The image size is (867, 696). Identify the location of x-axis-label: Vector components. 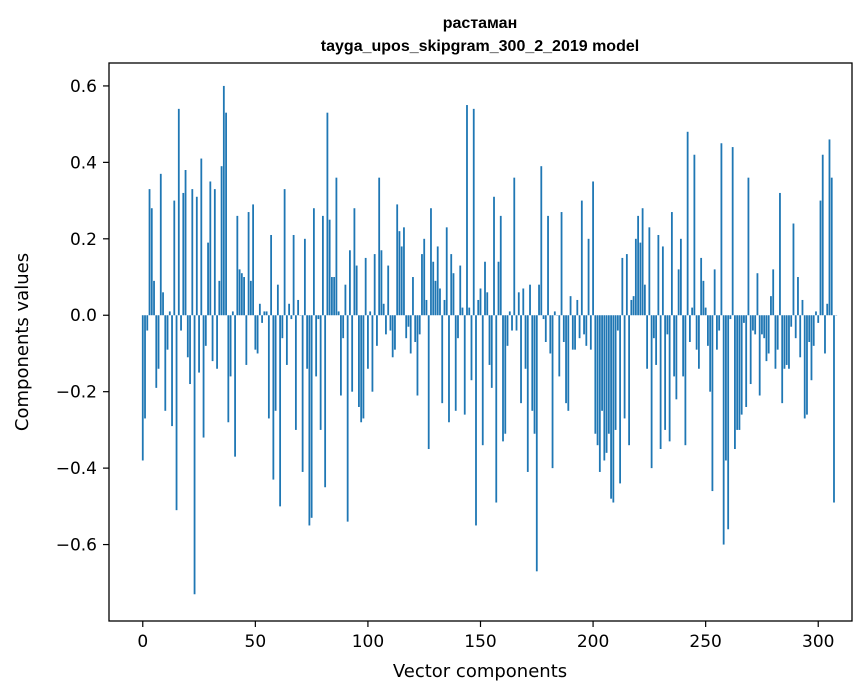
(480, 671).